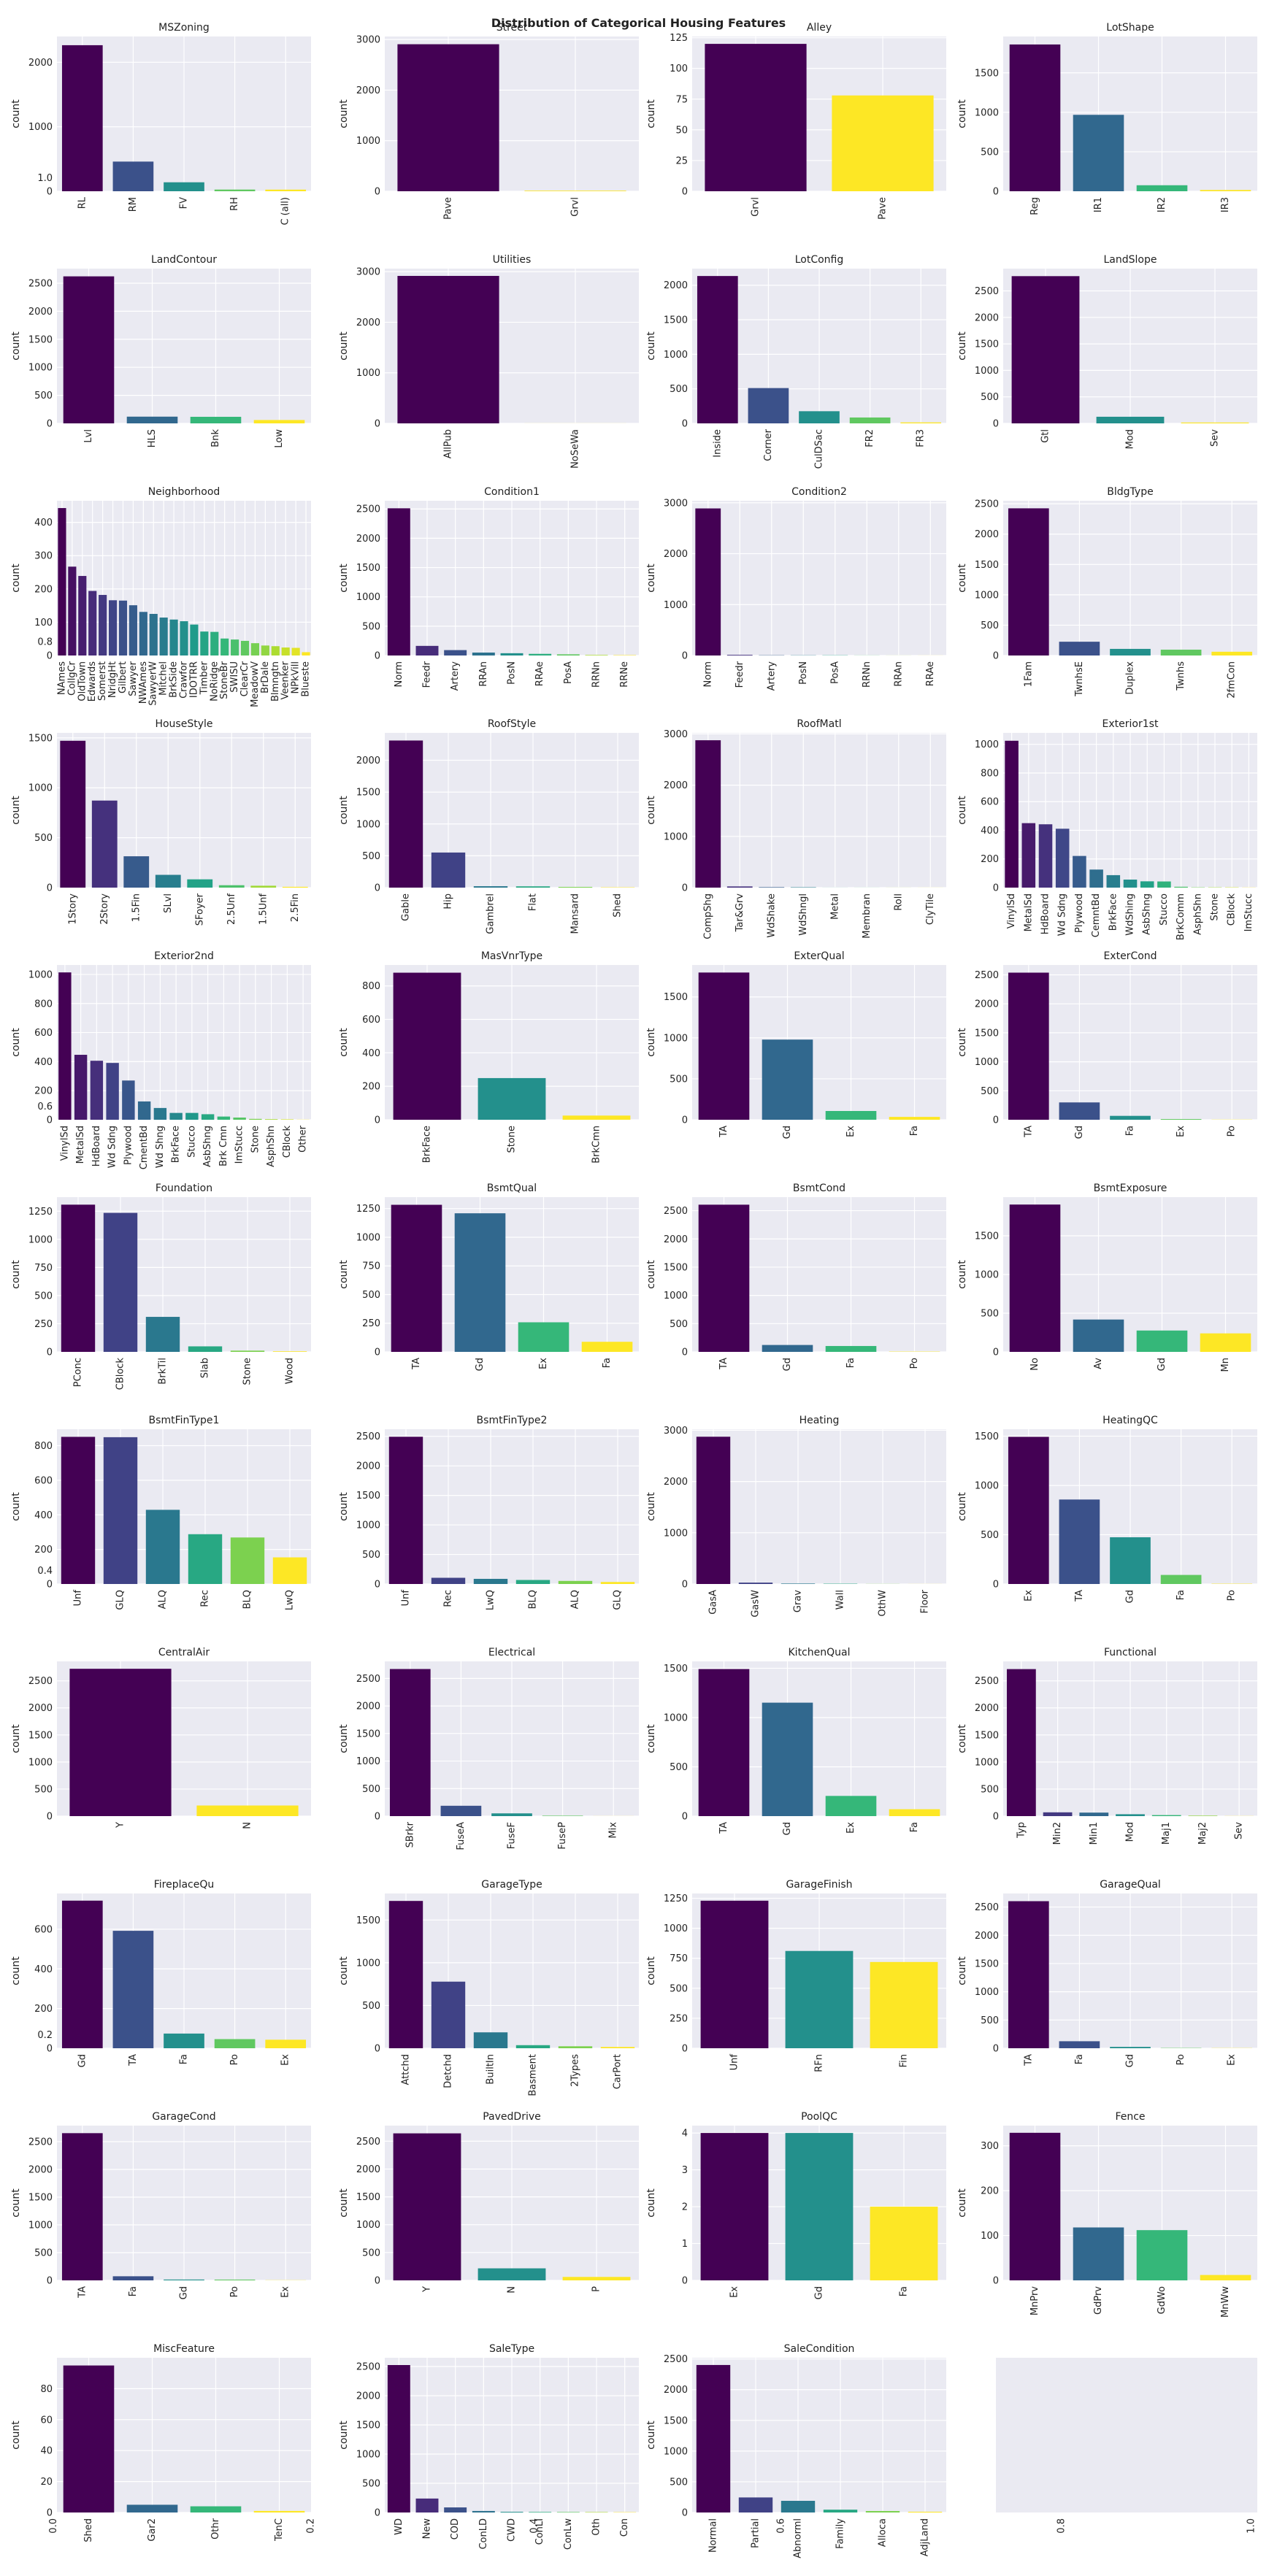 Image resolution: width=1277 pixels, height=2576 pixels. What do you see at coordinates (1215, 438) in the screenshot?
I see `x-tick-label: Sev` at bounding box center [1215, 438].